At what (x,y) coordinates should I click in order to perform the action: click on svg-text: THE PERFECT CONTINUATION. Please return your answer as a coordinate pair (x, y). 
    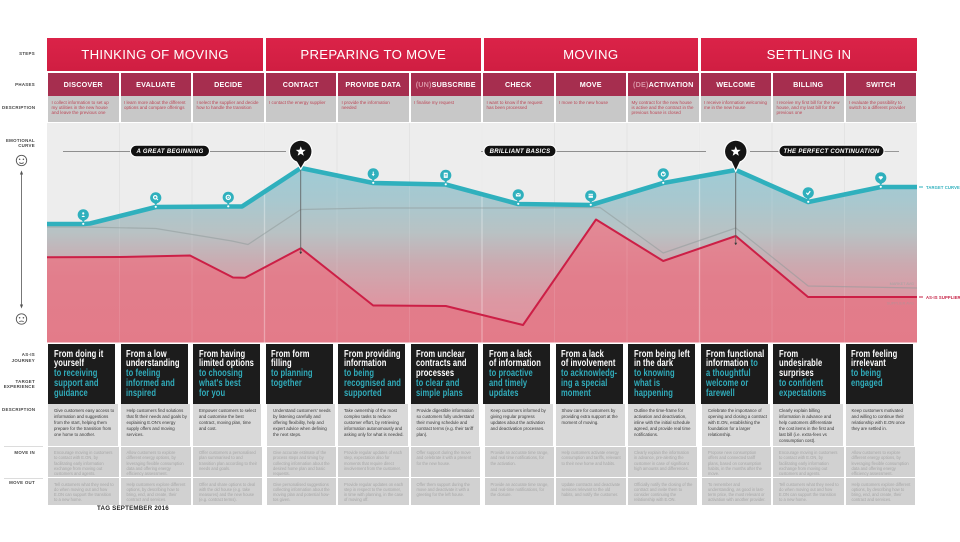
    Looking at the image, I should click on (831, 152).